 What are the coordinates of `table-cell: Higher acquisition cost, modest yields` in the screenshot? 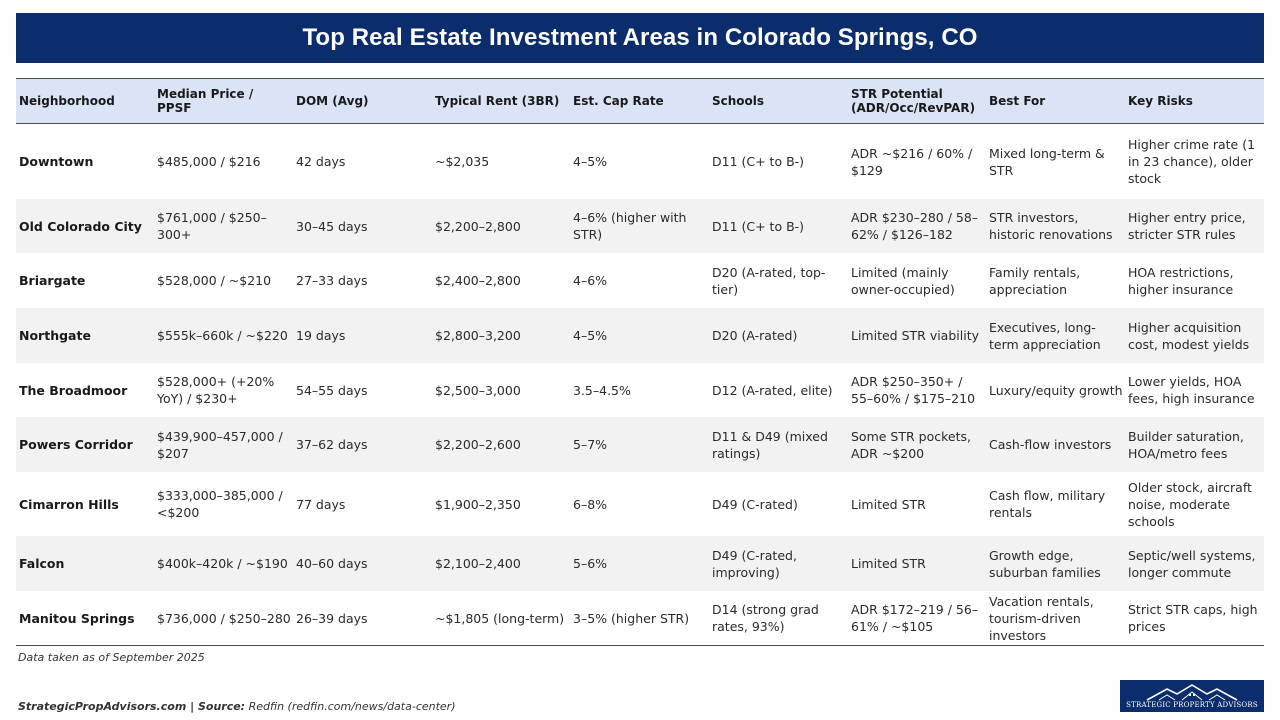 It's located at (1189, 335).